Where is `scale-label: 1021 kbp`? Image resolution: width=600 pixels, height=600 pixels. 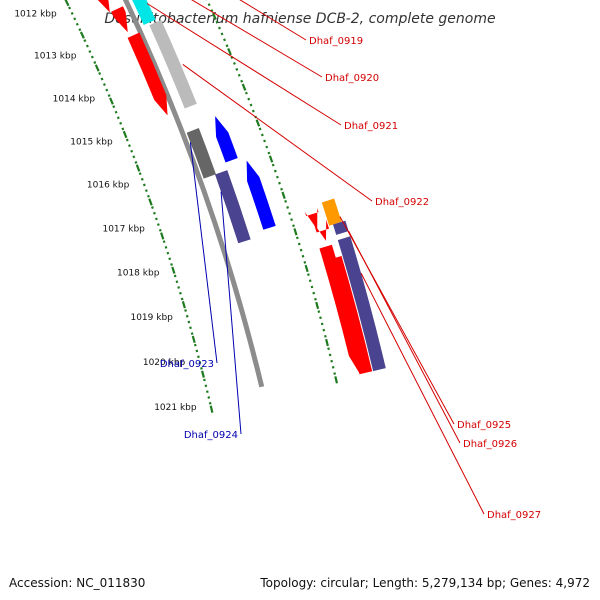
scale-label: 1021 kbp is located at coordinates (175, 408).